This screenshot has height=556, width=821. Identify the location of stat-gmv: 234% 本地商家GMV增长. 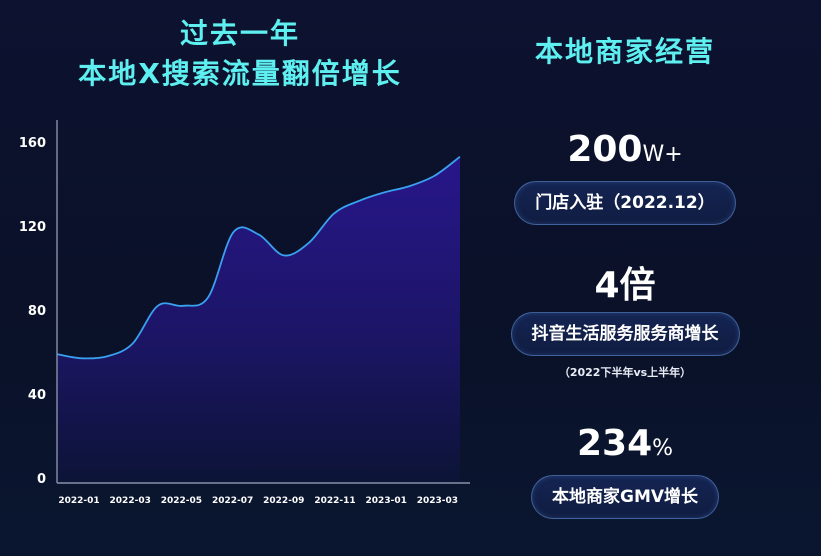
(625, 470).